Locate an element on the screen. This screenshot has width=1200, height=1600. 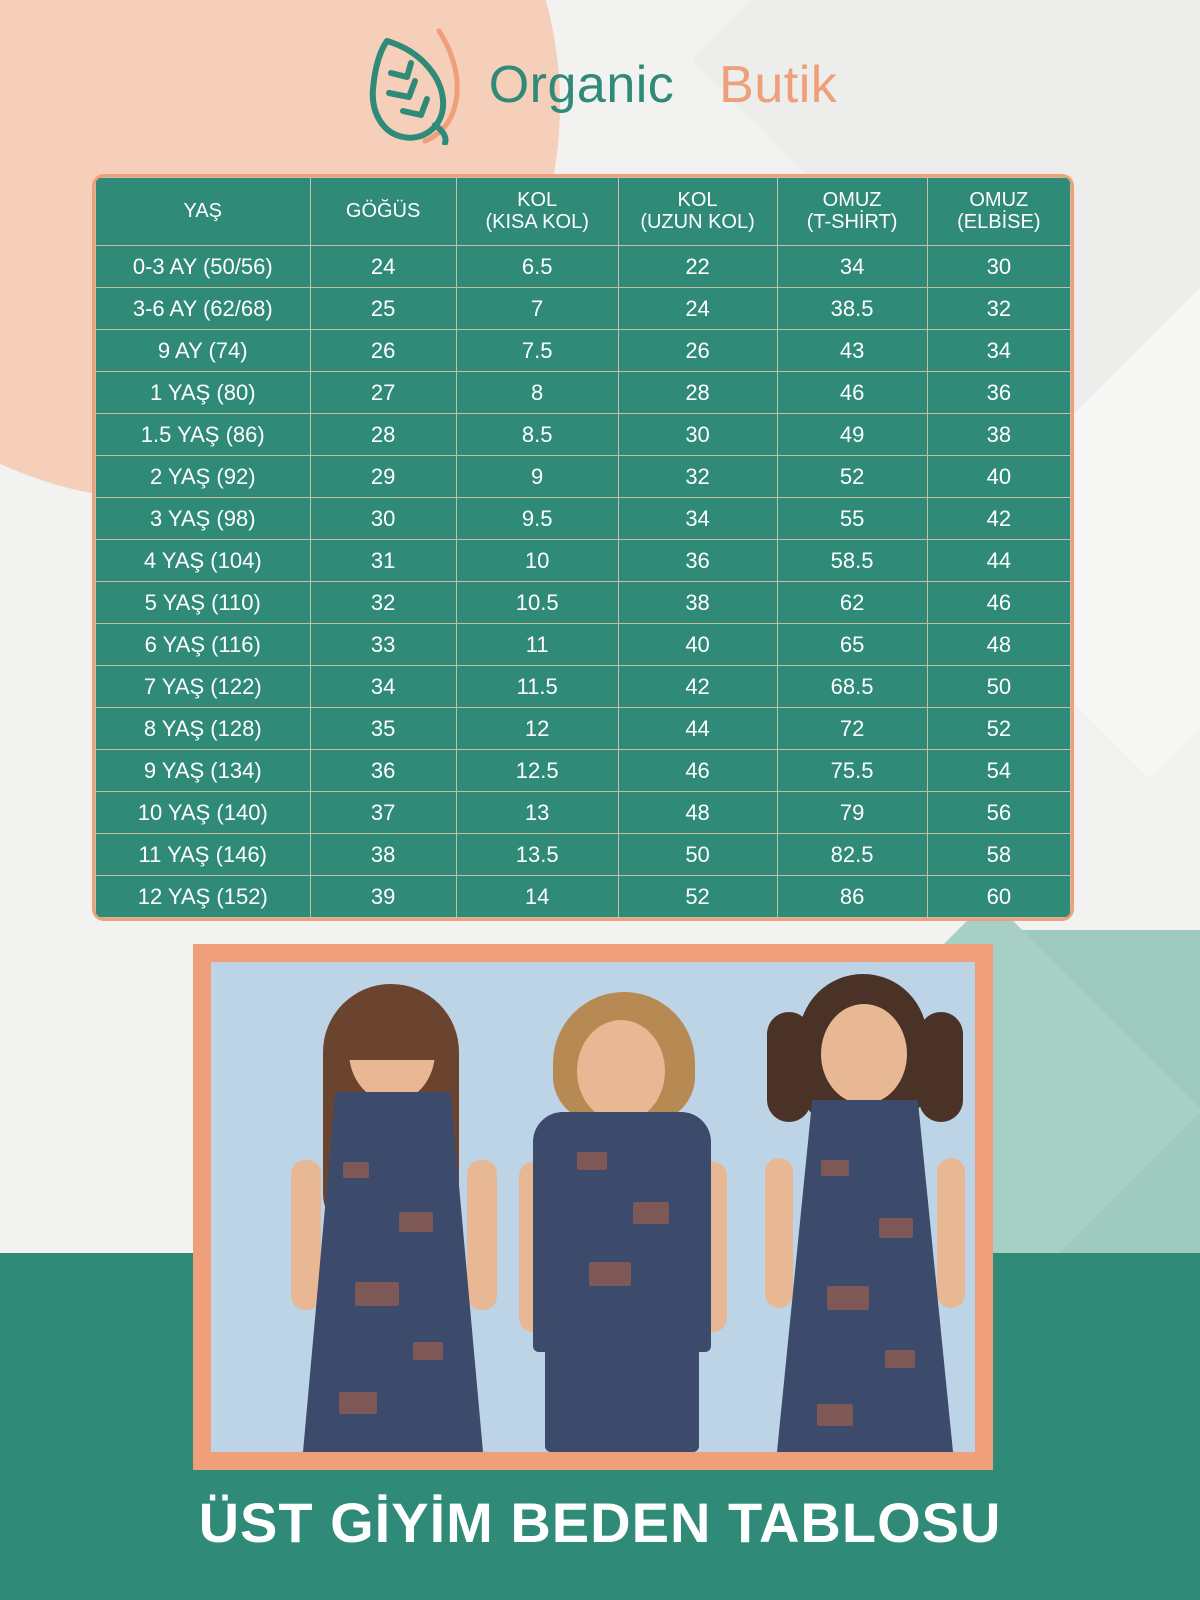
cell-short-sleeve: 14 is located at coordinates (537, 896).